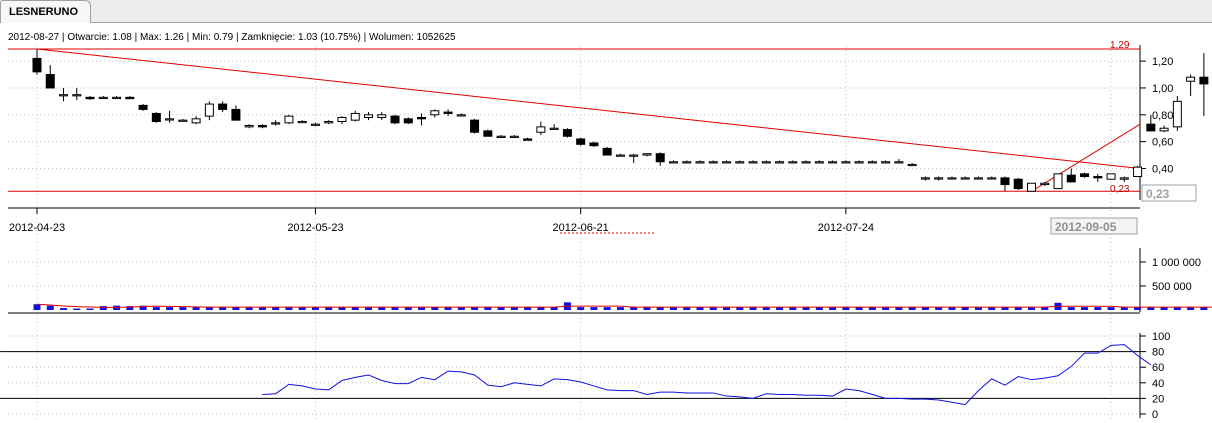 This screenshot has height=423, width=1212. I want to click on y-tick-label: 0,60, so click(1162, 143).